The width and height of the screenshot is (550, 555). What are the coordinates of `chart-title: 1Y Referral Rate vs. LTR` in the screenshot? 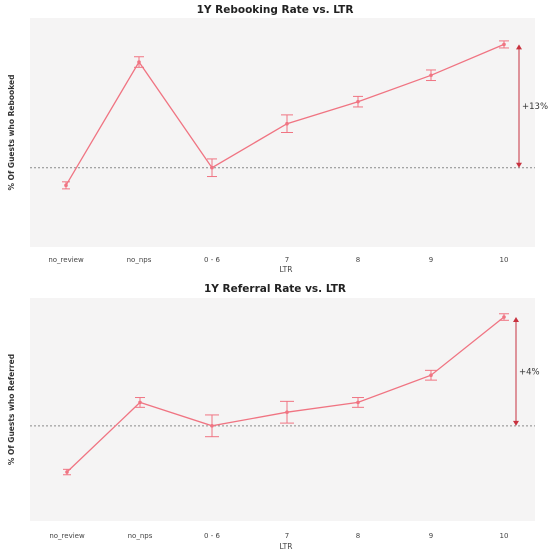 It's located at (275, 289).